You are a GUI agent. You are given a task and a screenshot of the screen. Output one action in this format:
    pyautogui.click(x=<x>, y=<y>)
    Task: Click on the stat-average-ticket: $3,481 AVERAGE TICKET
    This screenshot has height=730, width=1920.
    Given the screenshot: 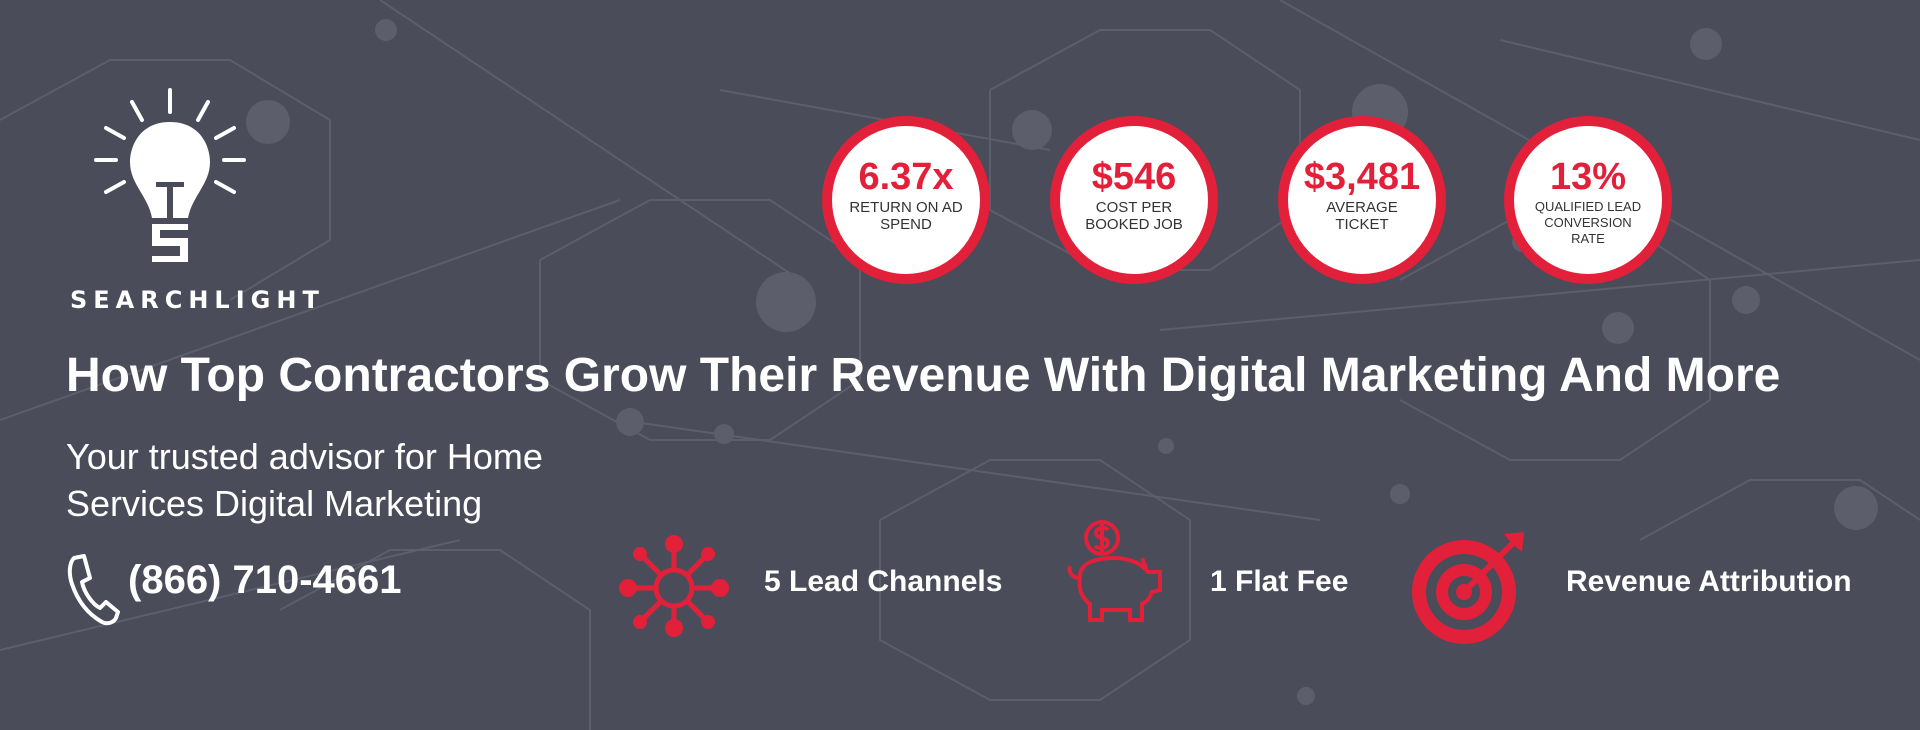 What is the action you would take?
    pyautogui.click(x=1362, y=200)
    